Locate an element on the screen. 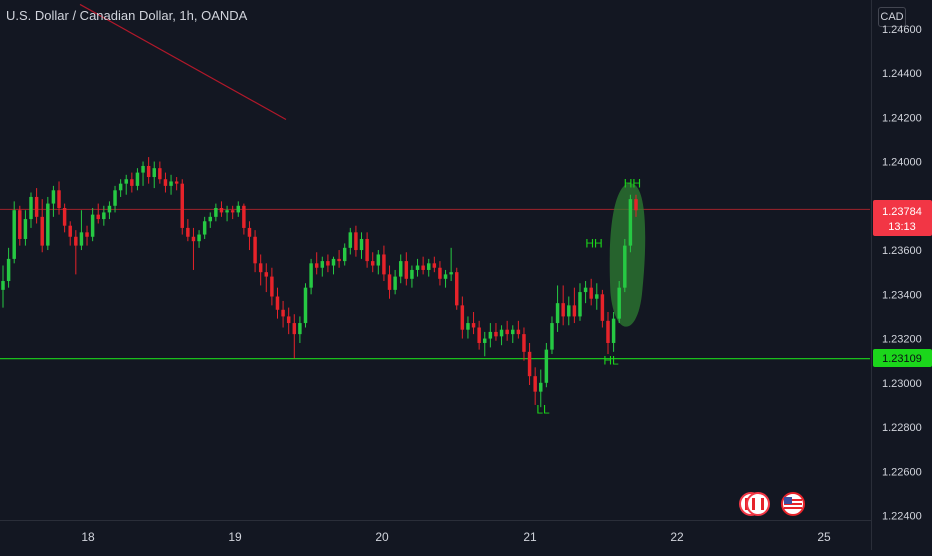 The width and height of the screenshot is (932, 556). annotation-label: HL is located at coordinates (611, 361).